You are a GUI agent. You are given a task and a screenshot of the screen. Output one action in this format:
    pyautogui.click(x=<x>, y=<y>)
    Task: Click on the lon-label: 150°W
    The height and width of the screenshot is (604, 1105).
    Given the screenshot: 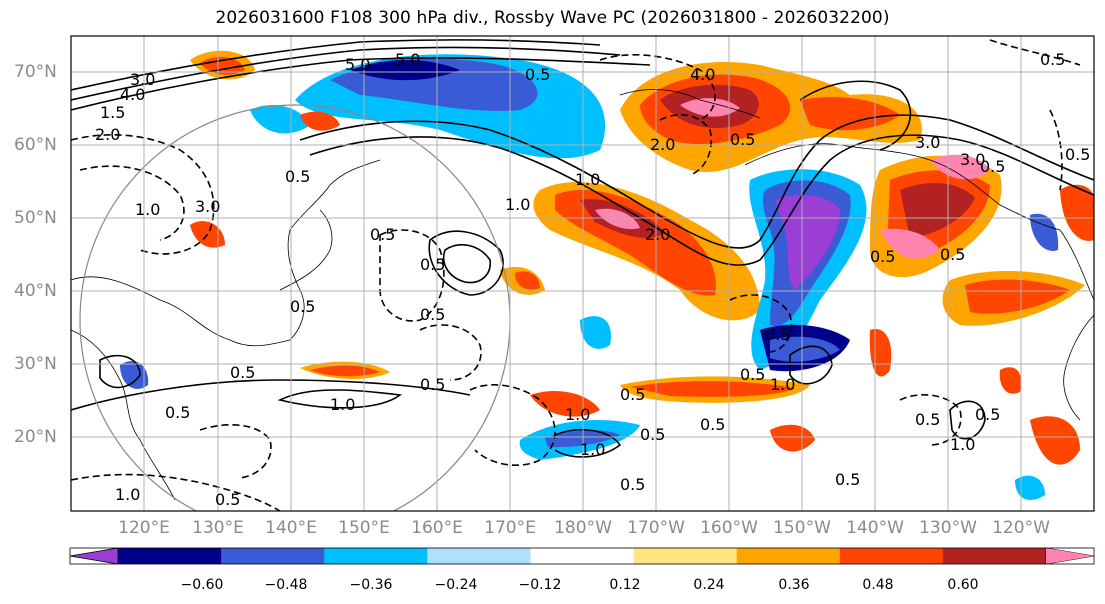 What is the action you would take?
    pyautogui.click(x=802, y=528)
    